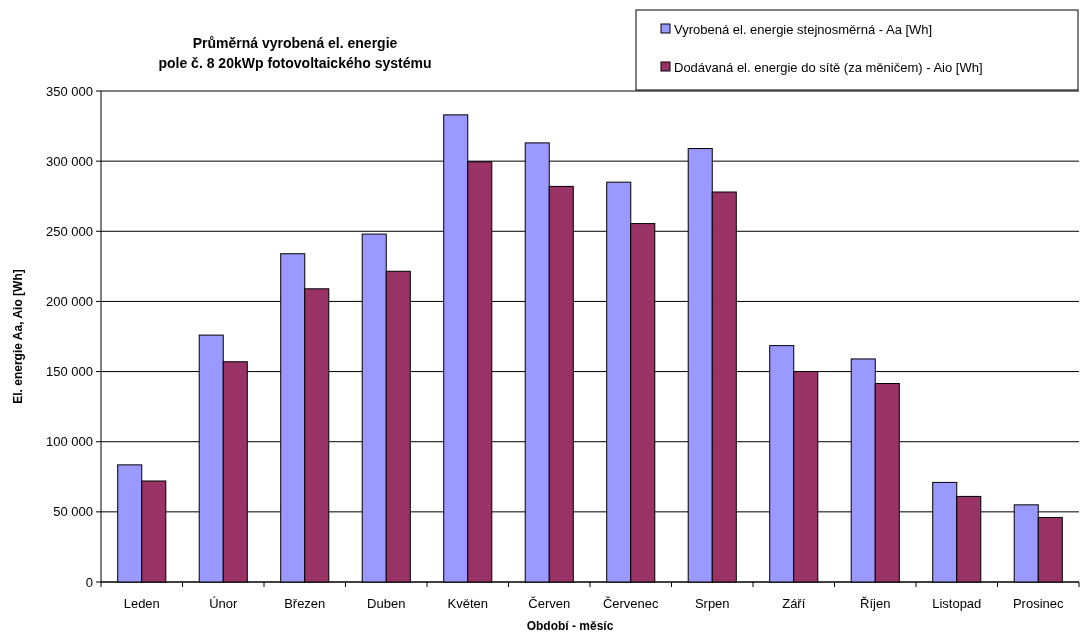 This screenshot has height=636, width=1080. Describe the element at coordinates (73, 512) in the screenshot. I see `y-tick-label: 50 000` at that location.